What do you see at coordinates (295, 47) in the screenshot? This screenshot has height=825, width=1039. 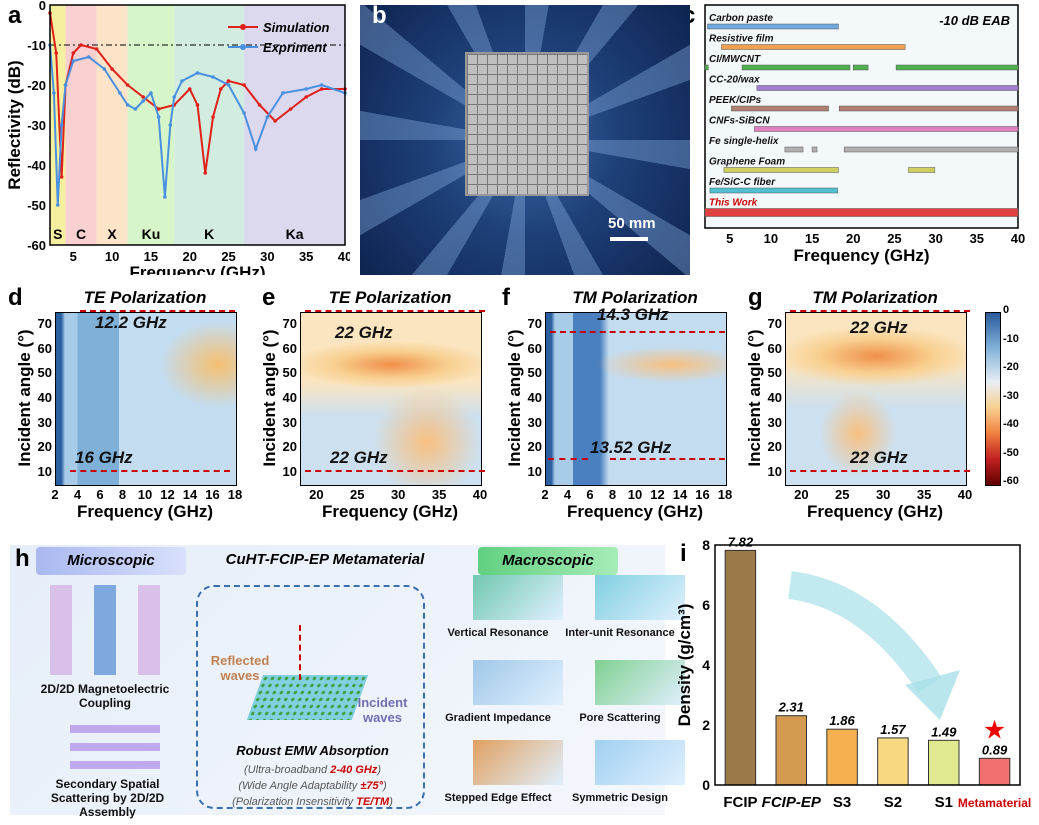 I see `legend-Expriment: Expriment` at bounding box center [295, 47].